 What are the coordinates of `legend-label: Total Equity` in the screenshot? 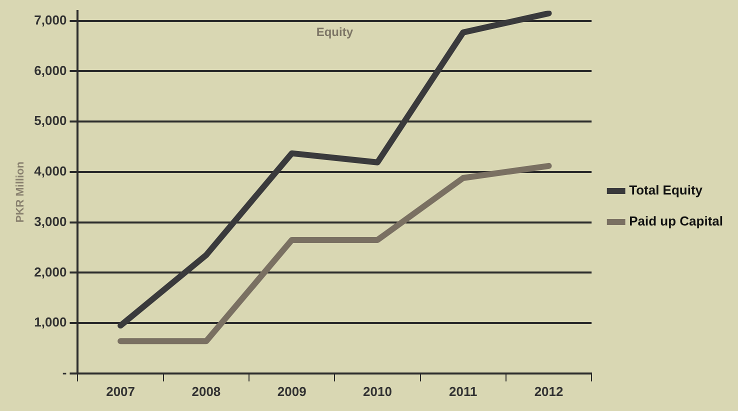 It's located at (666, 190).